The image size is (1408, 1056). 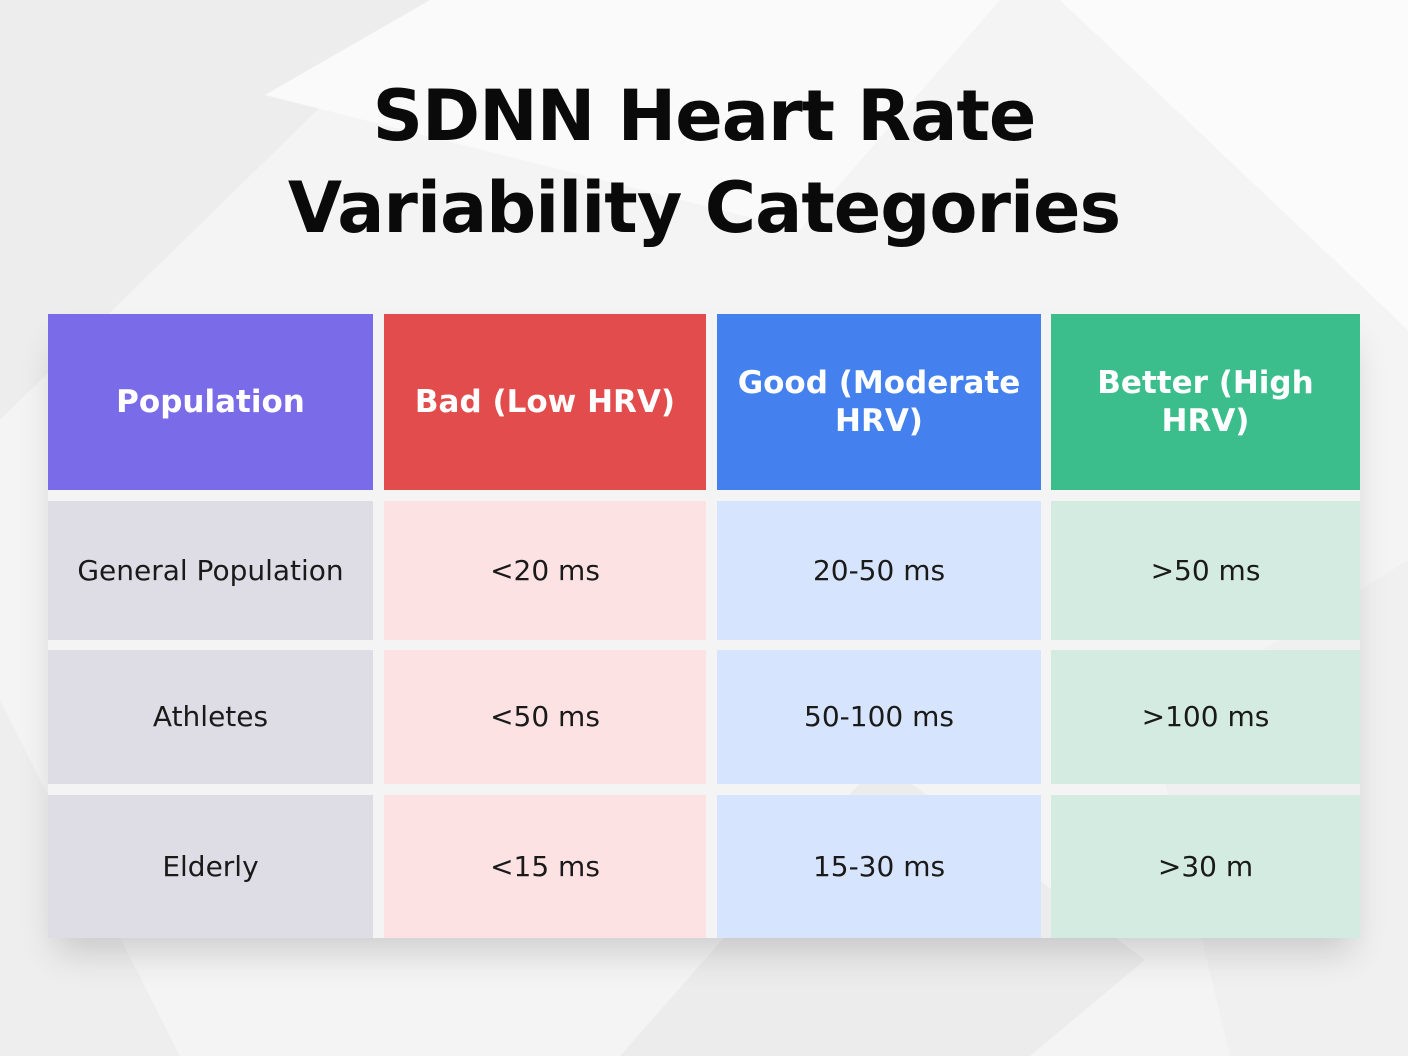 I want to click on row-general-population-better: >50 ms, so click(x=1205, y=570).